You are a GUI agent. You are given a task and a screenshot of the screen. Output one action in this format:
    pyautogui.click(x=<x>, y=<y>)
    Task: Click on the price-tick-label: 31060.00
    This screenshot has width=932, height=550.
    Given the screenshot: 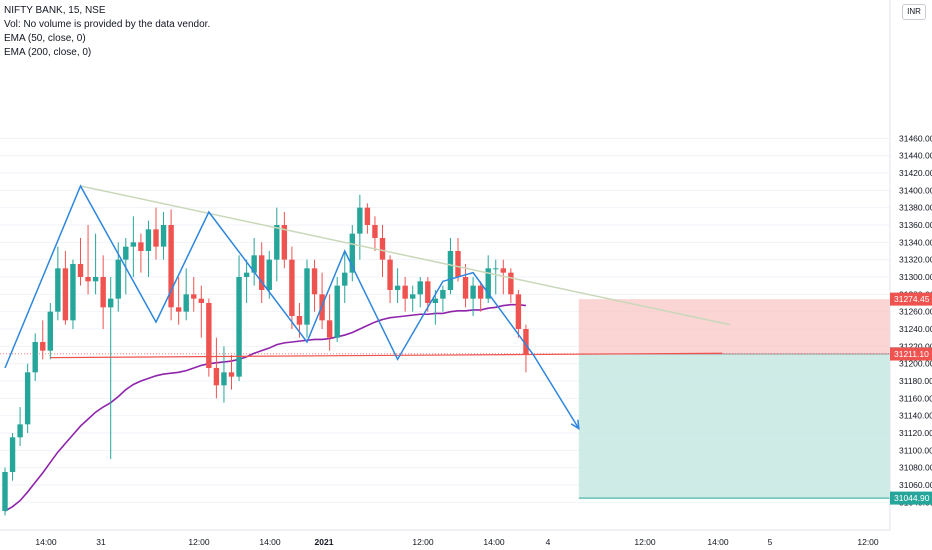 What is the action you would take?
    pyautogui.click(x=915, y=485)
    